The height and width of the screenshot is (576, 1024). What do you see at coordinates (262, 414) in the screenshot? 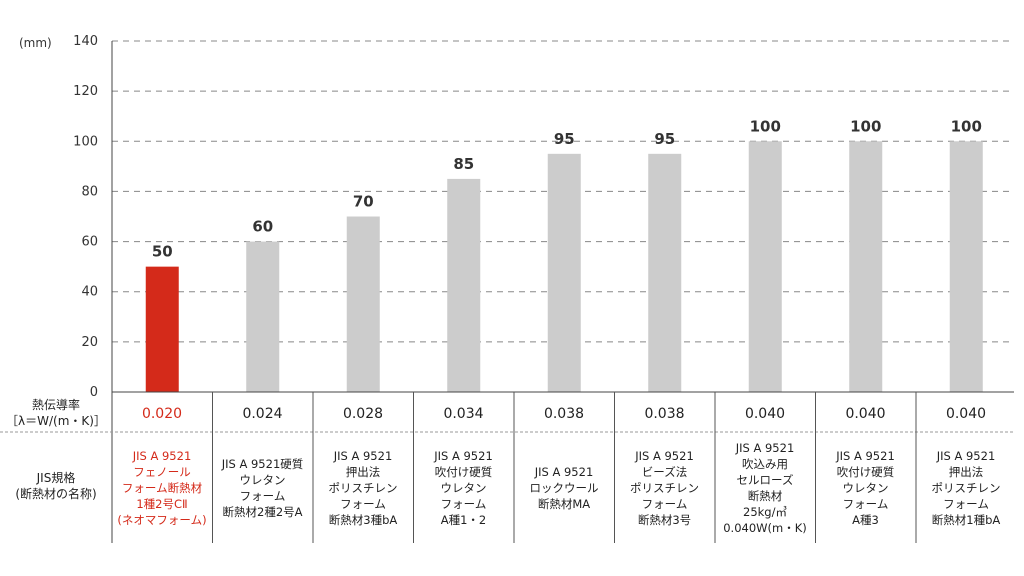
I see `conductivity-cell: 0.024` at bounding box center [262, 414].